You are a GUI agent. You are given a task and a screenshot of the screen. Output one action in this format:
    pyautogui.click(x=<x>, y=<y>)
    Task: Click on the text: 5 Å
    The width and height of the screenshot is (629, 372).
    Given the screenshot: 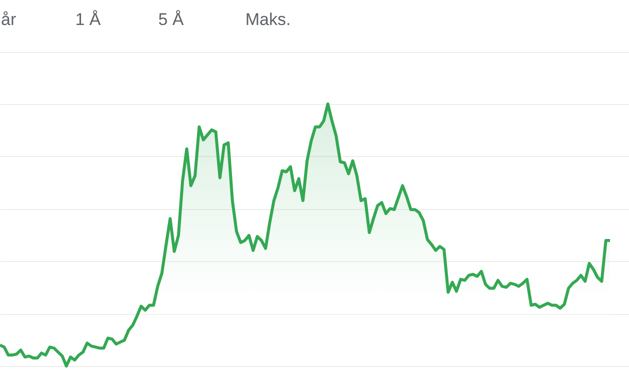 What is the action you would take?
    pyautogui.click(x=171, y=19)
    